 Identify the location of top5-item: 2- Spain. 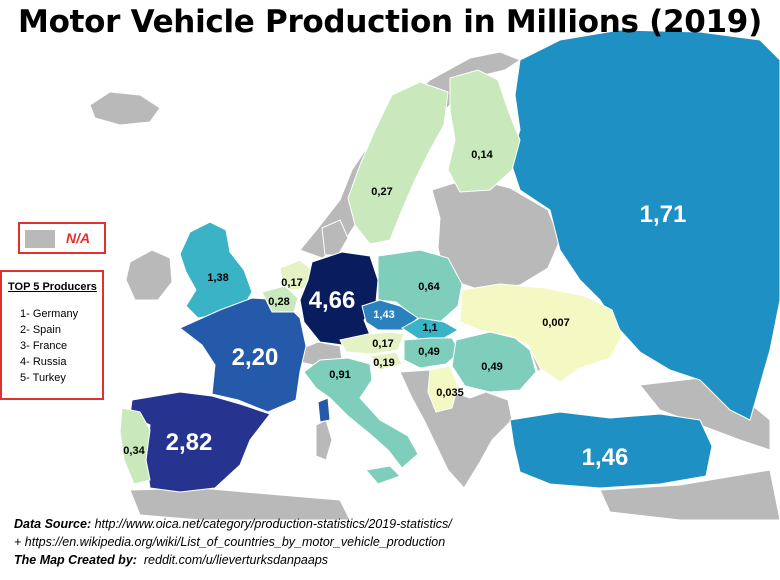
(40, 330).